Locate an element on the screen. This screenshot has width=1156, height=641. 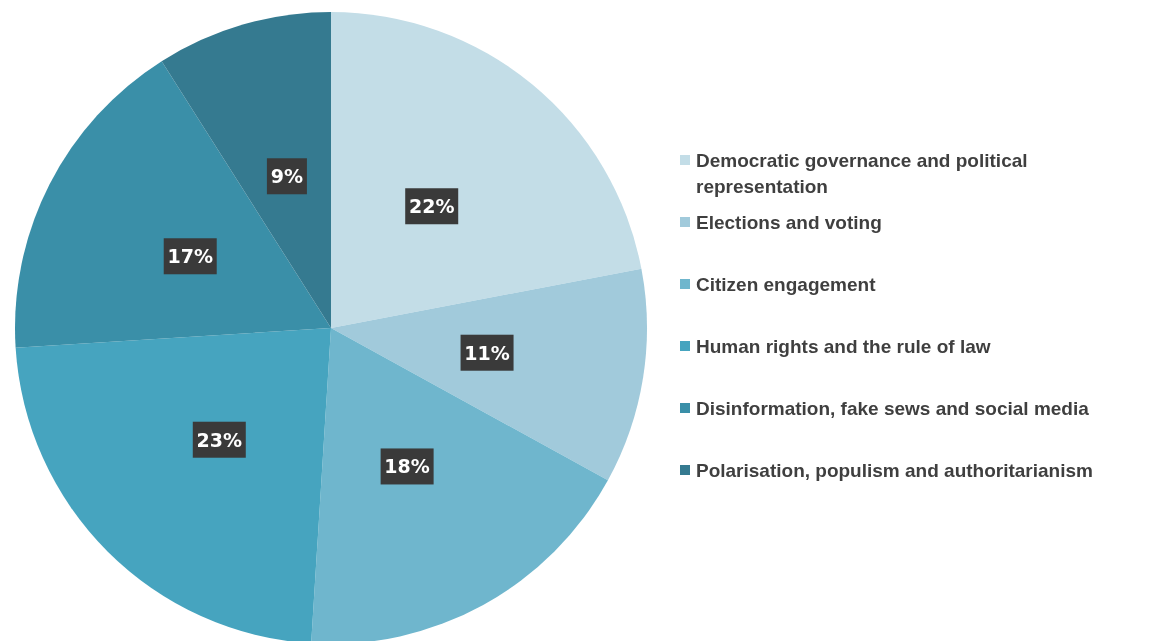
data-label: 23% is located at coordinates (219, 439).